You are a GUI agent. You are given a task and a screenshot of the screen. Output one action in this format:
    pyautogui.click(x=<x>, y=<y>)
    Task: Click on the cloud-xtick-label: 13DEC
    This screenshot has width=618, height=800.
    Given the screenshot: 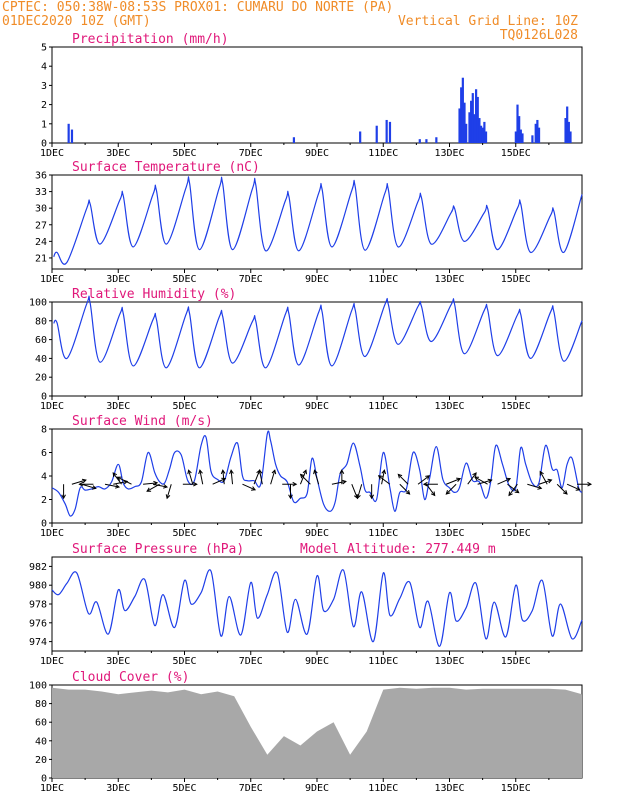 What is the action you would take?
    pyautogui.click(x=449, y=788)
    